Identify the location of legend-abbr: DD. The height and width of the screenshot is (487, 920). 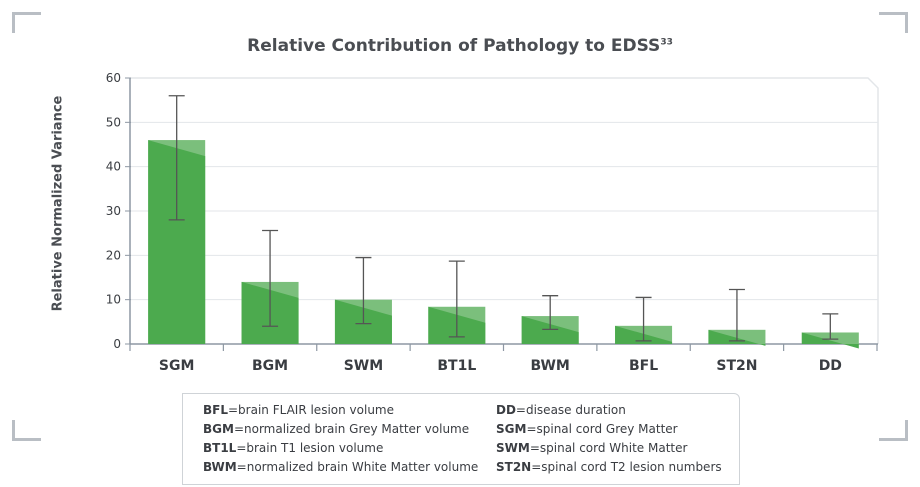
(506, 410).